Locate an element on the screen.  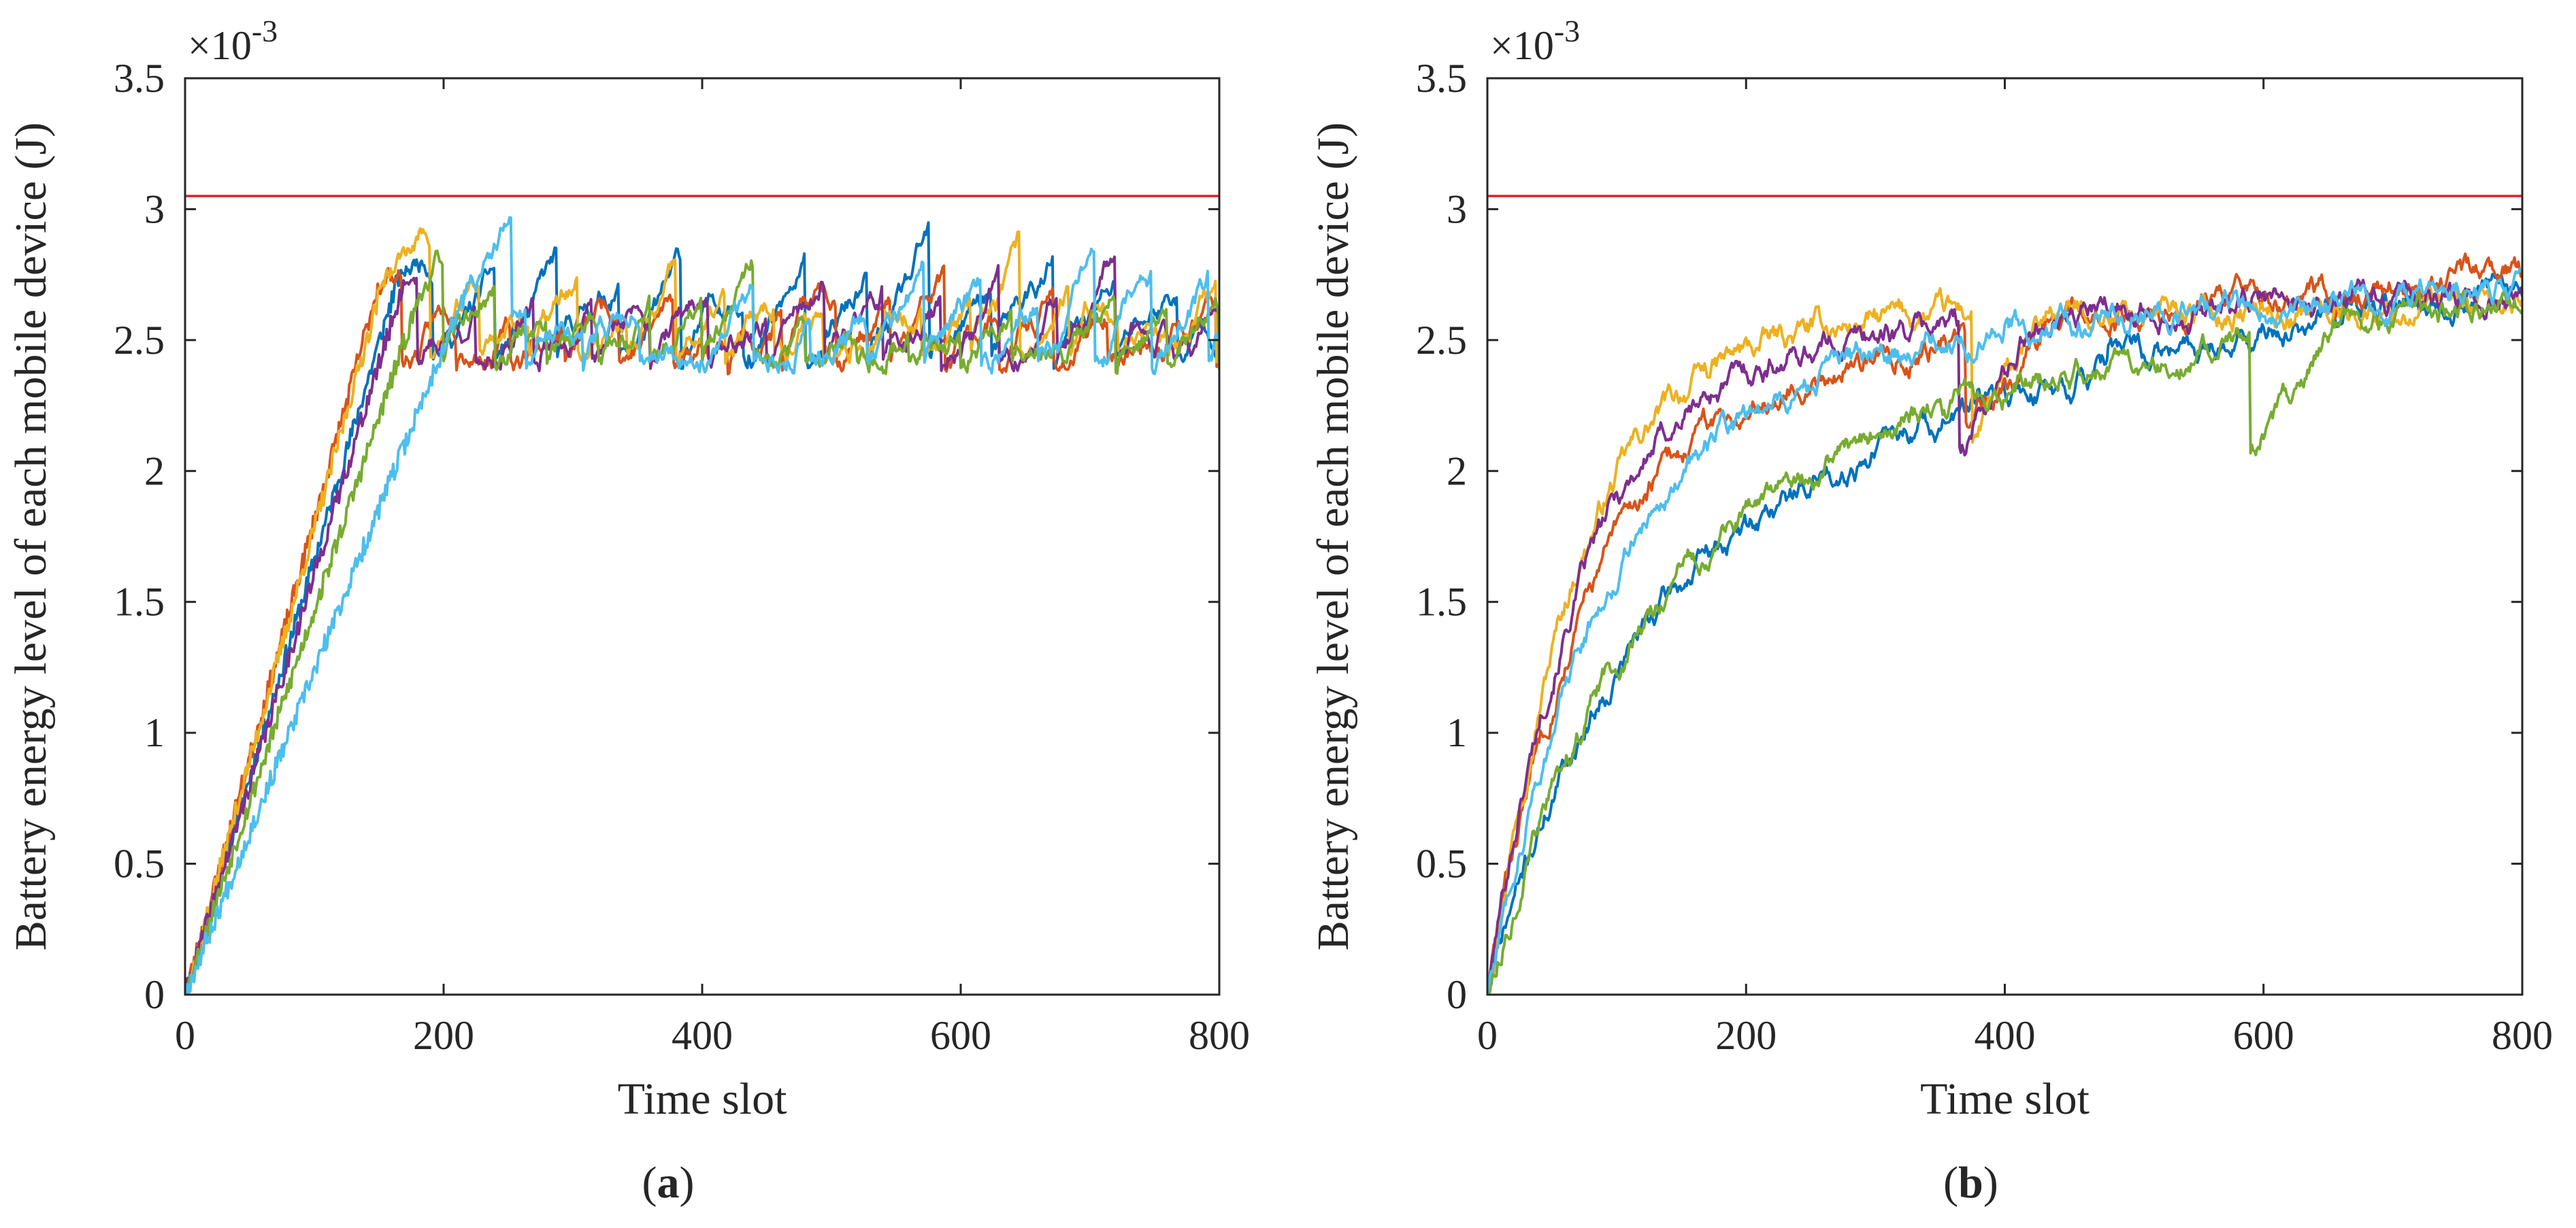
panel-label: (a) is located at coordinates (669, 1183).